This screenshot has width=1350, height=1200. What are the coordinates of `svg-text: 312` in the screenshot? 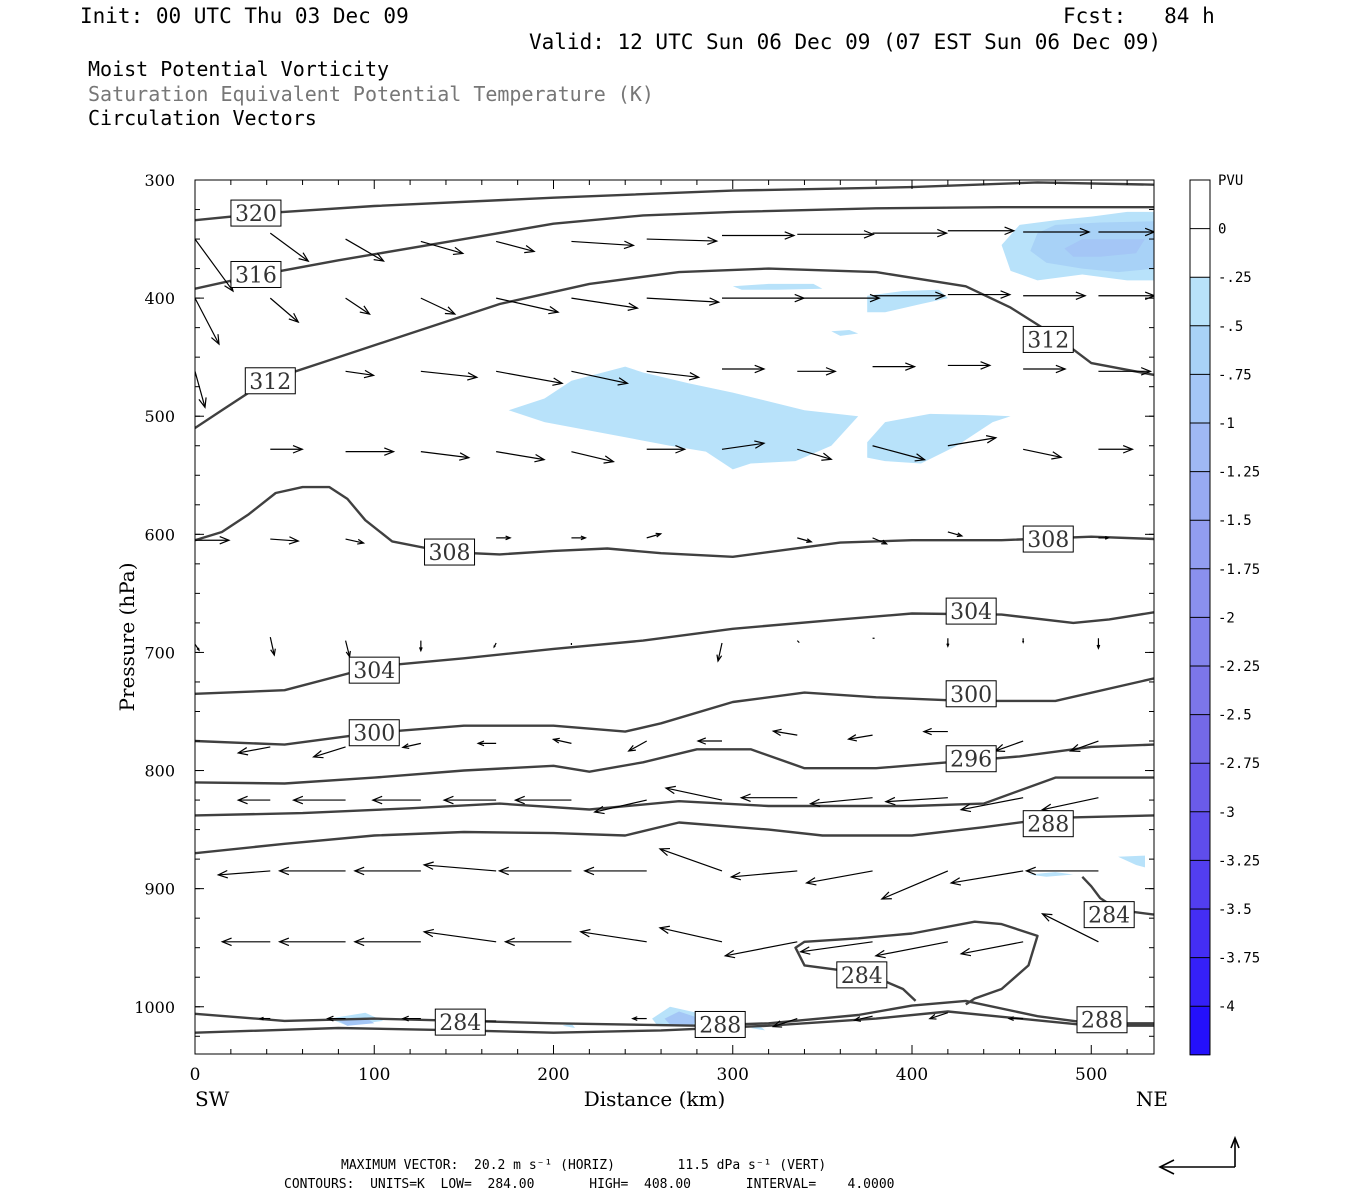 It's located at (270, 382).